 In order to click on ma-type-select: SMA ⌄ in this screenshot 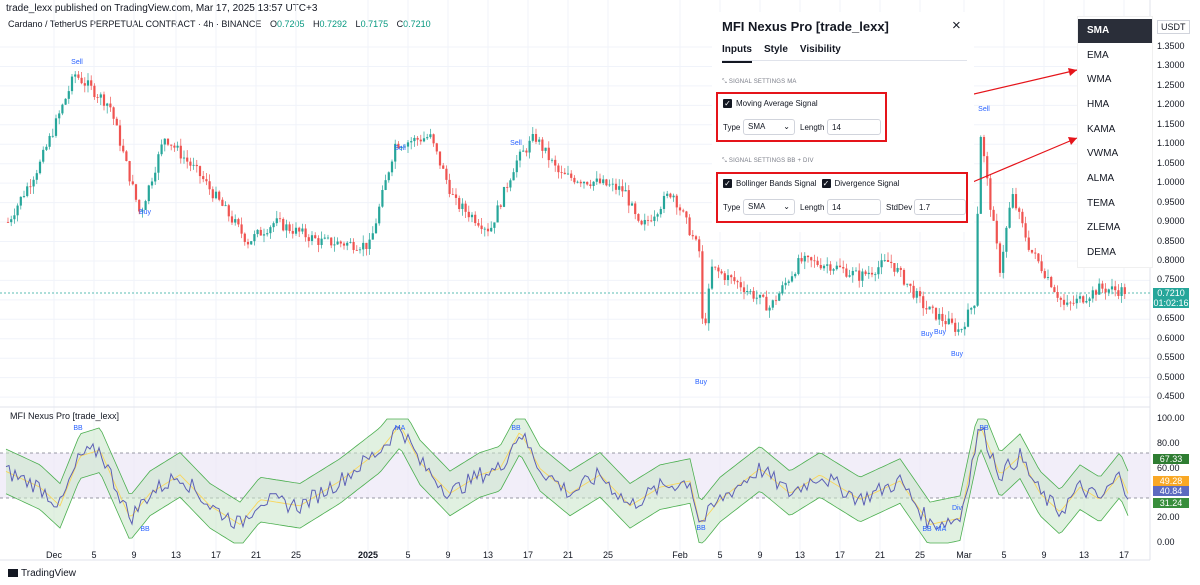, I will do `click(769, 127)`.